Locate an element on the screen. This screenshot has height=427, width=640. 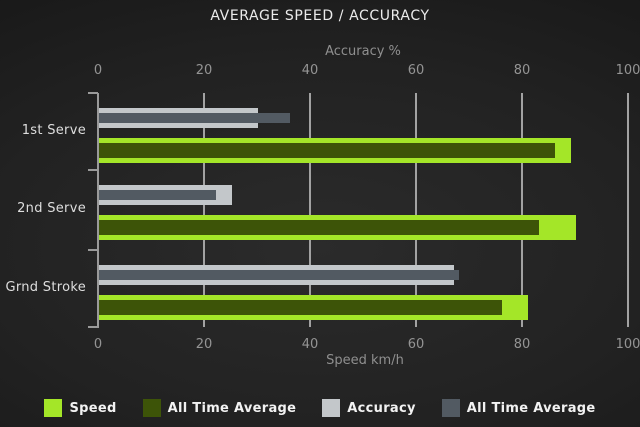
bar-speed-average-grnd-stroke is located at coordinates (300, 307).